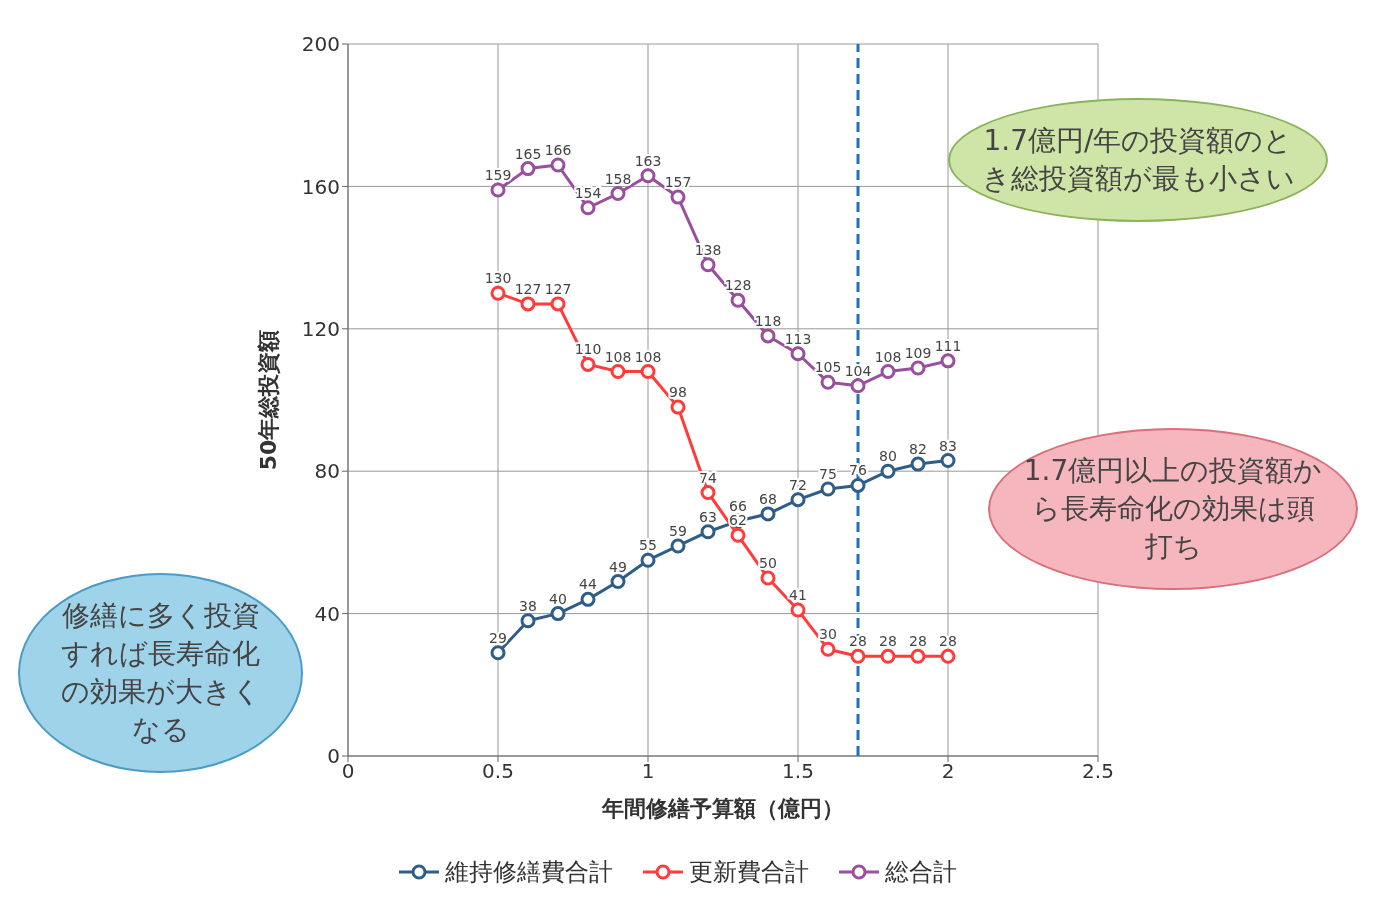  Describe the element at coordinates (558, 150) in the screenshot. I see `data-label: 166` at that location.